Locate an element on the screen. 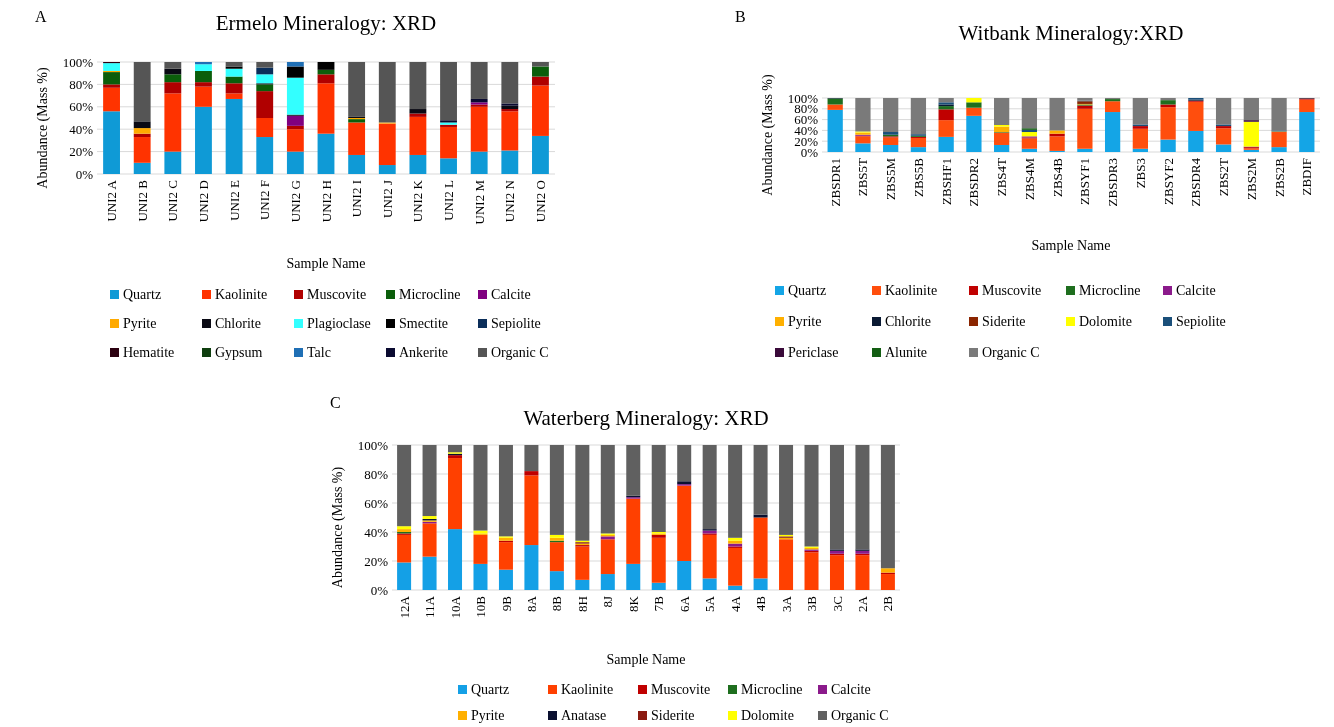  x-tick-label: ZBSYF2 is located at coordinates (1168, 181).